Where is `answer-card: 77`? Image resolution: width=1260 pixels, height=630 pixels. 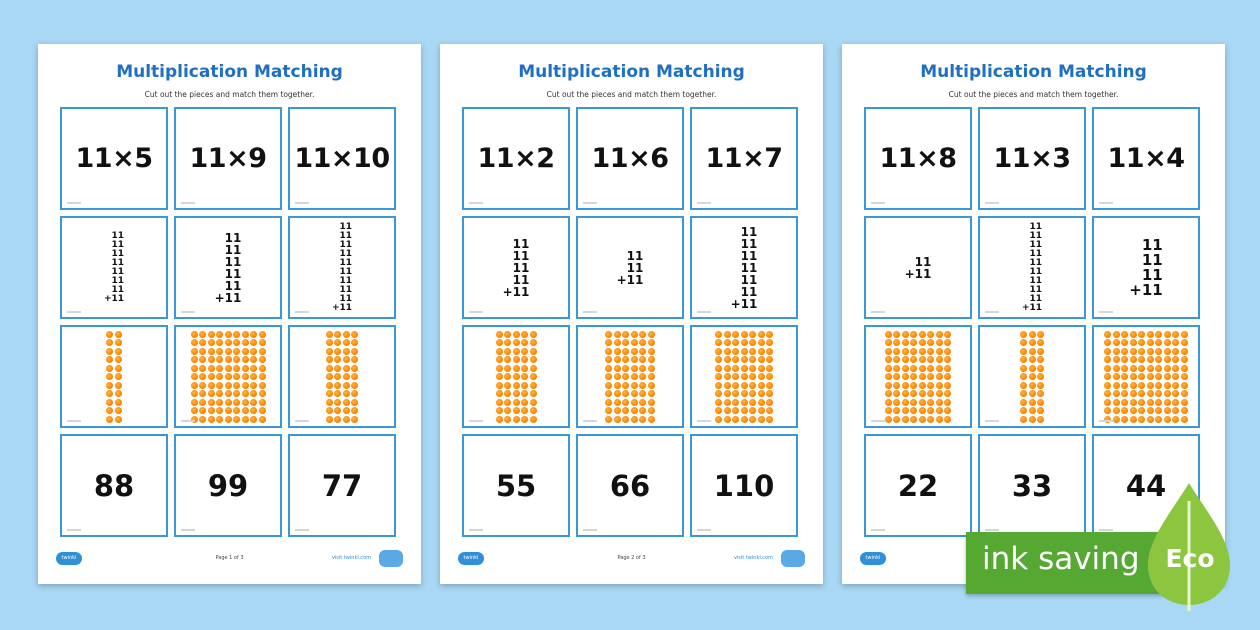 answer-card: 77 is located at coordinates (342, 485).